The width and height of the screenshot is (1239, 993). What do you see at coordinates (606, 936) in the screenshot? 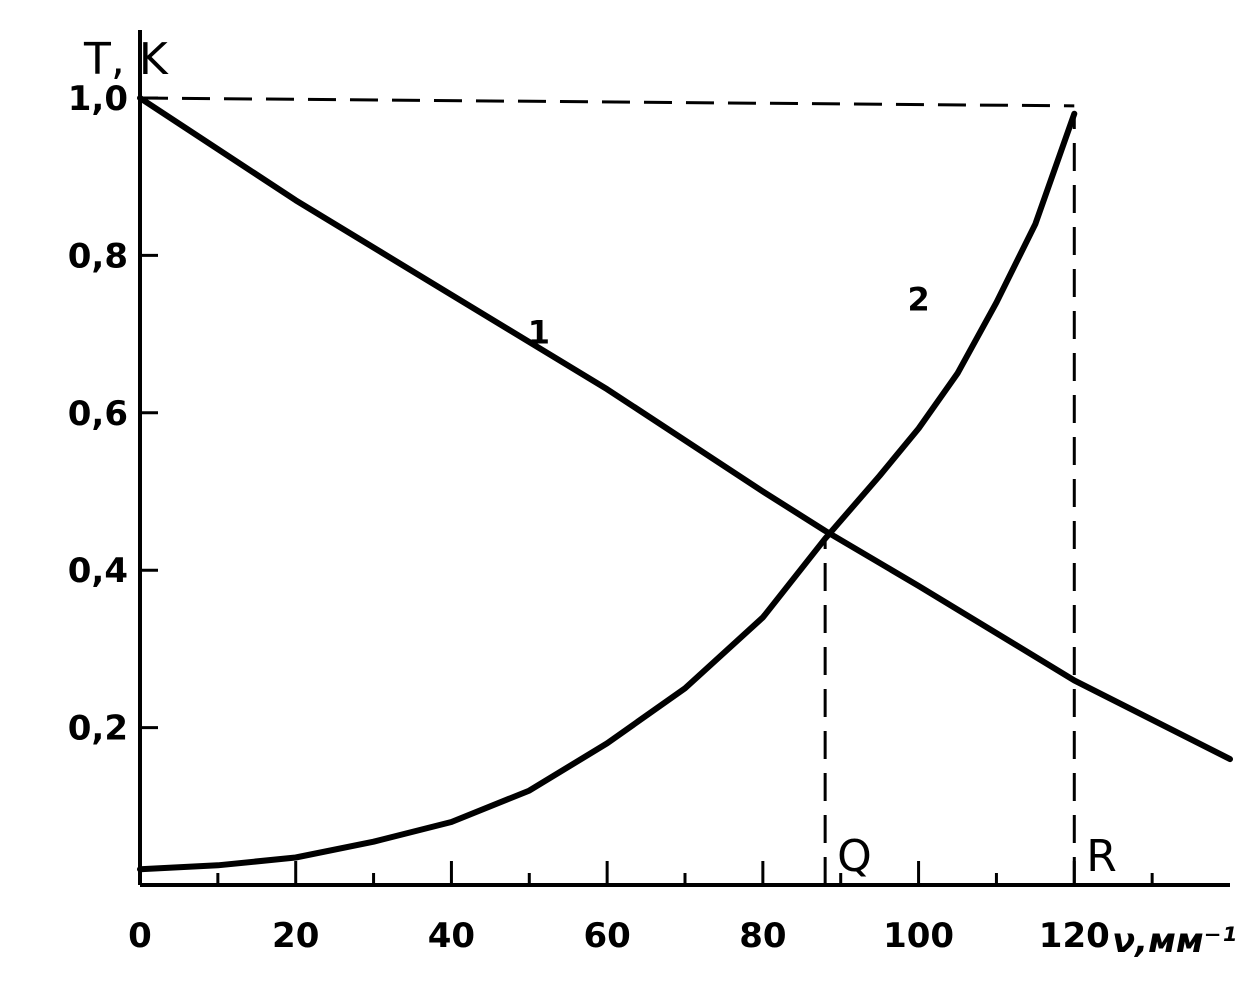
I see `x-tick-label-60: 60` at bounding box center [606, 936].